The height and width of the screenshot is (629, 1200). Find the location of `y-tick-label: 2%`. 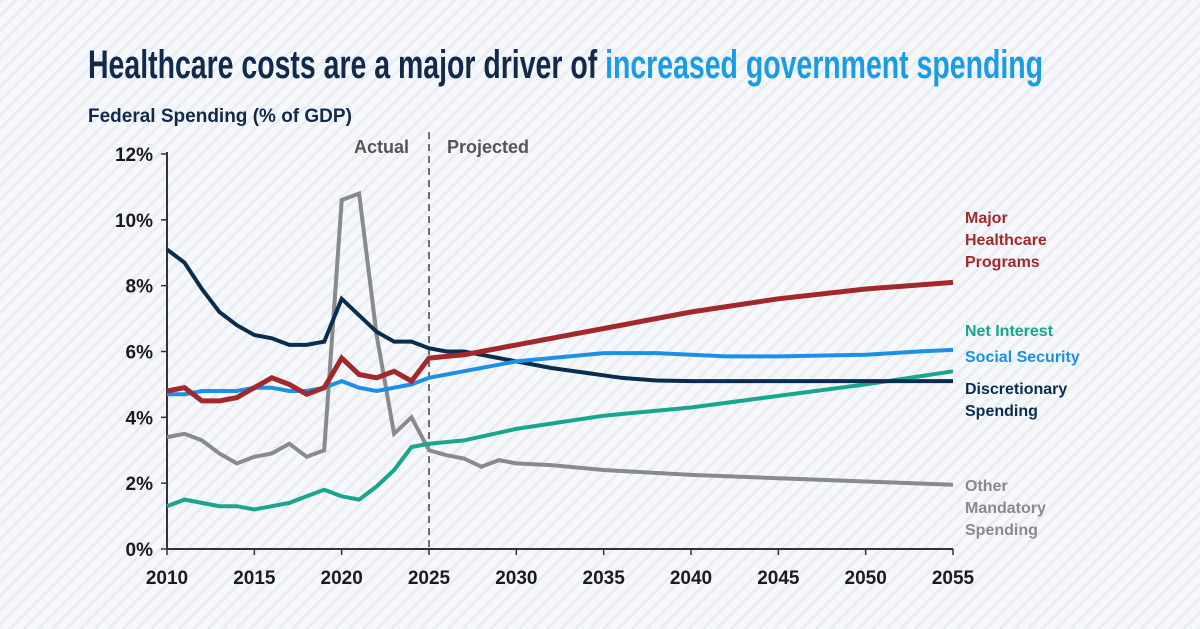

y-tick-label: 2% is located at coordinates (140, 484).